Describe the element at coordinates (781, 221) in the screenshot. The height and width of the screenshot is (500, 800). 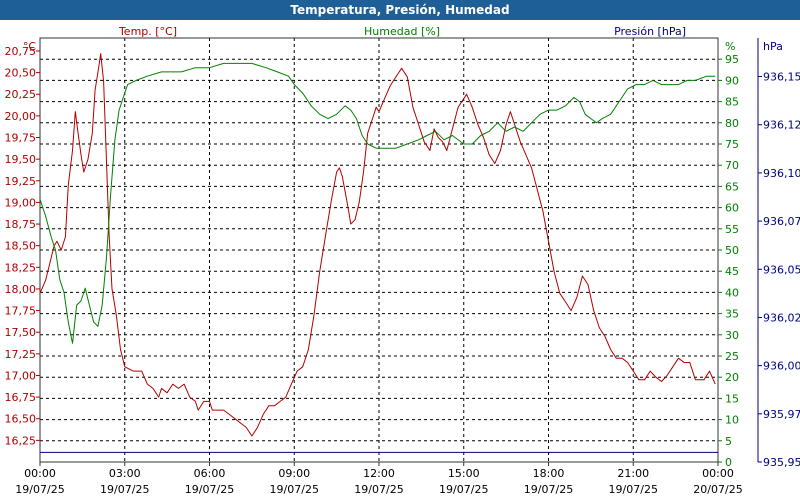
I see `pressure-tick-label: 936,07` at that location.